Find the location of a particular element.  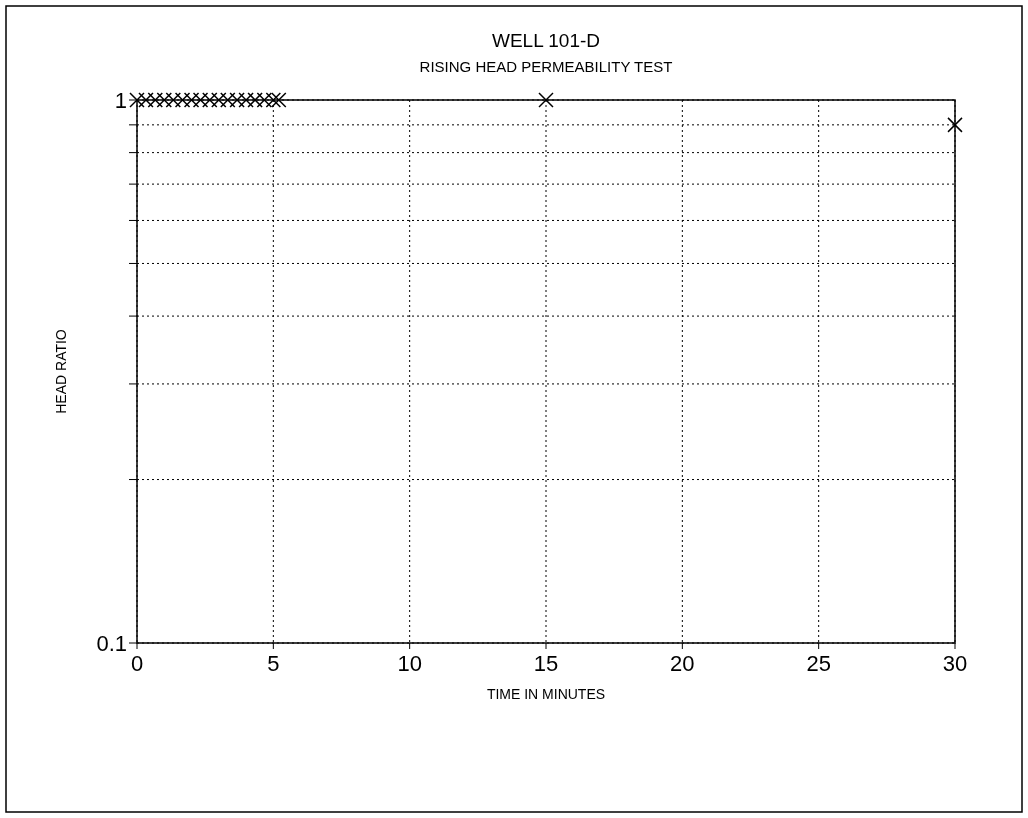

chart-subtitle: RISING HEAD PERMEABILITY TEST is located at coordinates (546, 66).